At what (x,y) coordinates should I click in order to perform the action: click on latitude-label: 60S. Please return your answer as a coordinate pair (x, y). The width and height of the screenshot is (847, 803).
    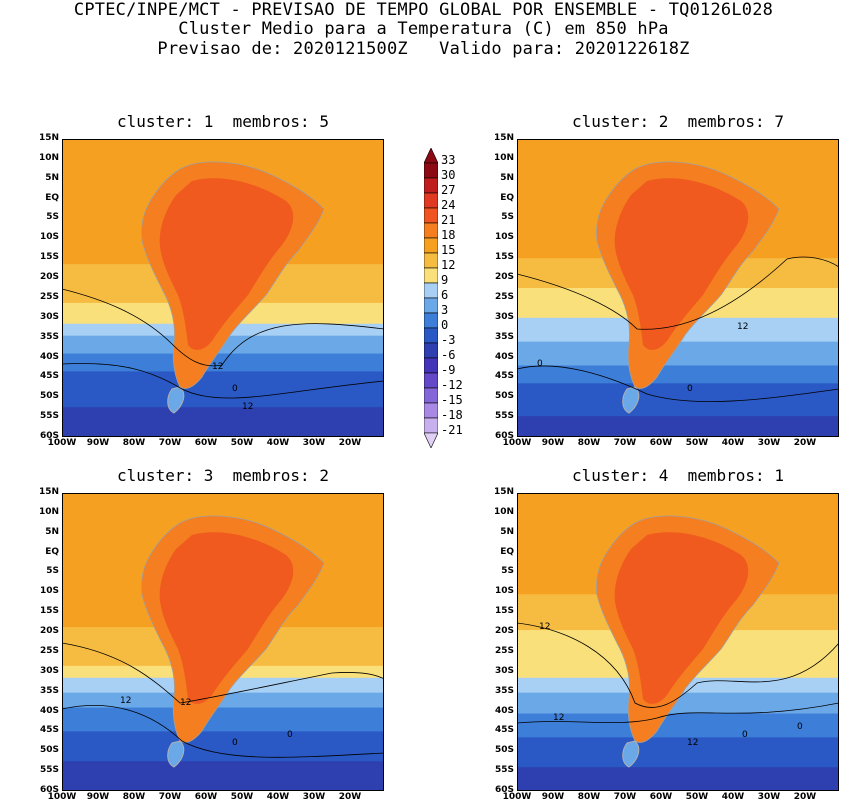
    Looking at the image, I should click on (504, 790).